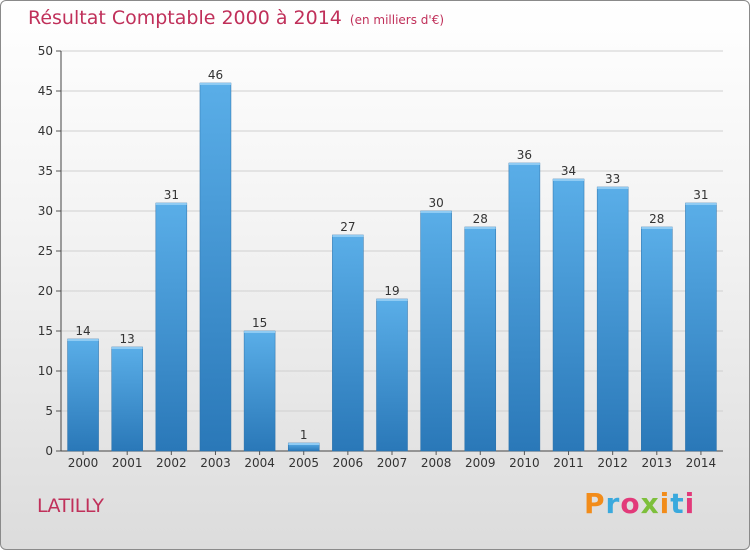 This screenshot has height=550, width=750. What do you see at coordinates (70, 506) in the screenshot?
I see `commune-name: LATILLY` at bounding box center [70, 506].